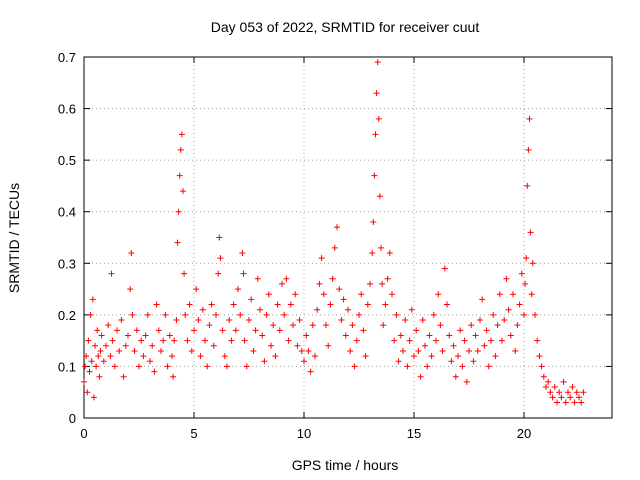  Describe the element at coordinates (72, 418) in the screenshot. I see `y-tick-label: 0` at that location.